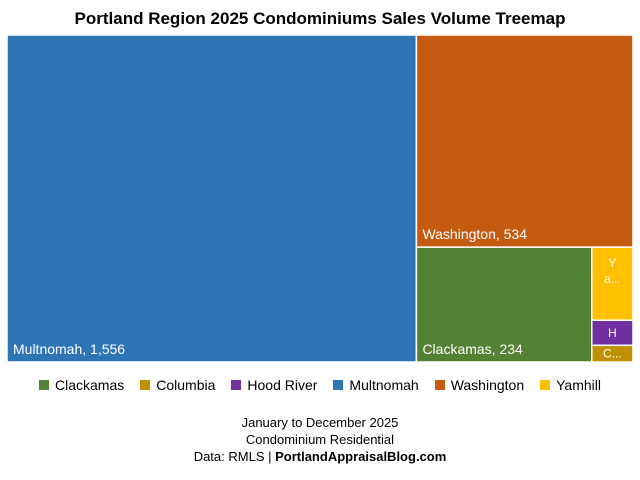  What do you see at coordinates (186, 385) in the screenshot?
I see `legend-label-columbia: Columbia` at bounding box center [186, 385].